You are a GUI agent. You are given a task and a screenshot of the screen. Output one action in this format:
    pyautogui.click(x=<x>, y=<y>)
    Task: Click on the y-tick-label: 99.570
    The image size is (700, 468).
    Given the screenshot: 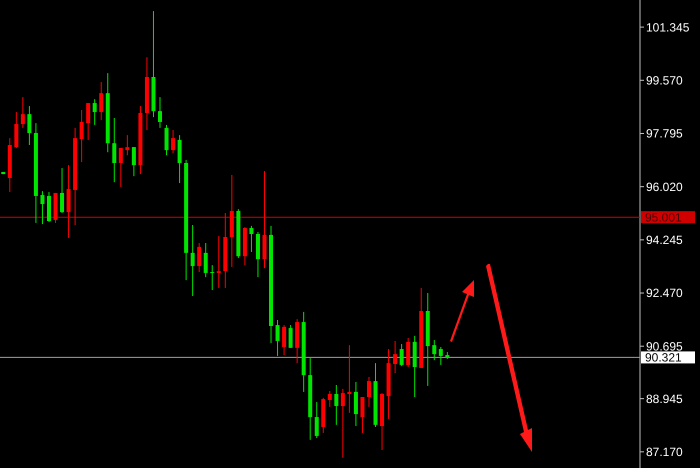 What is the action you would take?
    pyautogui.click(x=665, y=80)
    